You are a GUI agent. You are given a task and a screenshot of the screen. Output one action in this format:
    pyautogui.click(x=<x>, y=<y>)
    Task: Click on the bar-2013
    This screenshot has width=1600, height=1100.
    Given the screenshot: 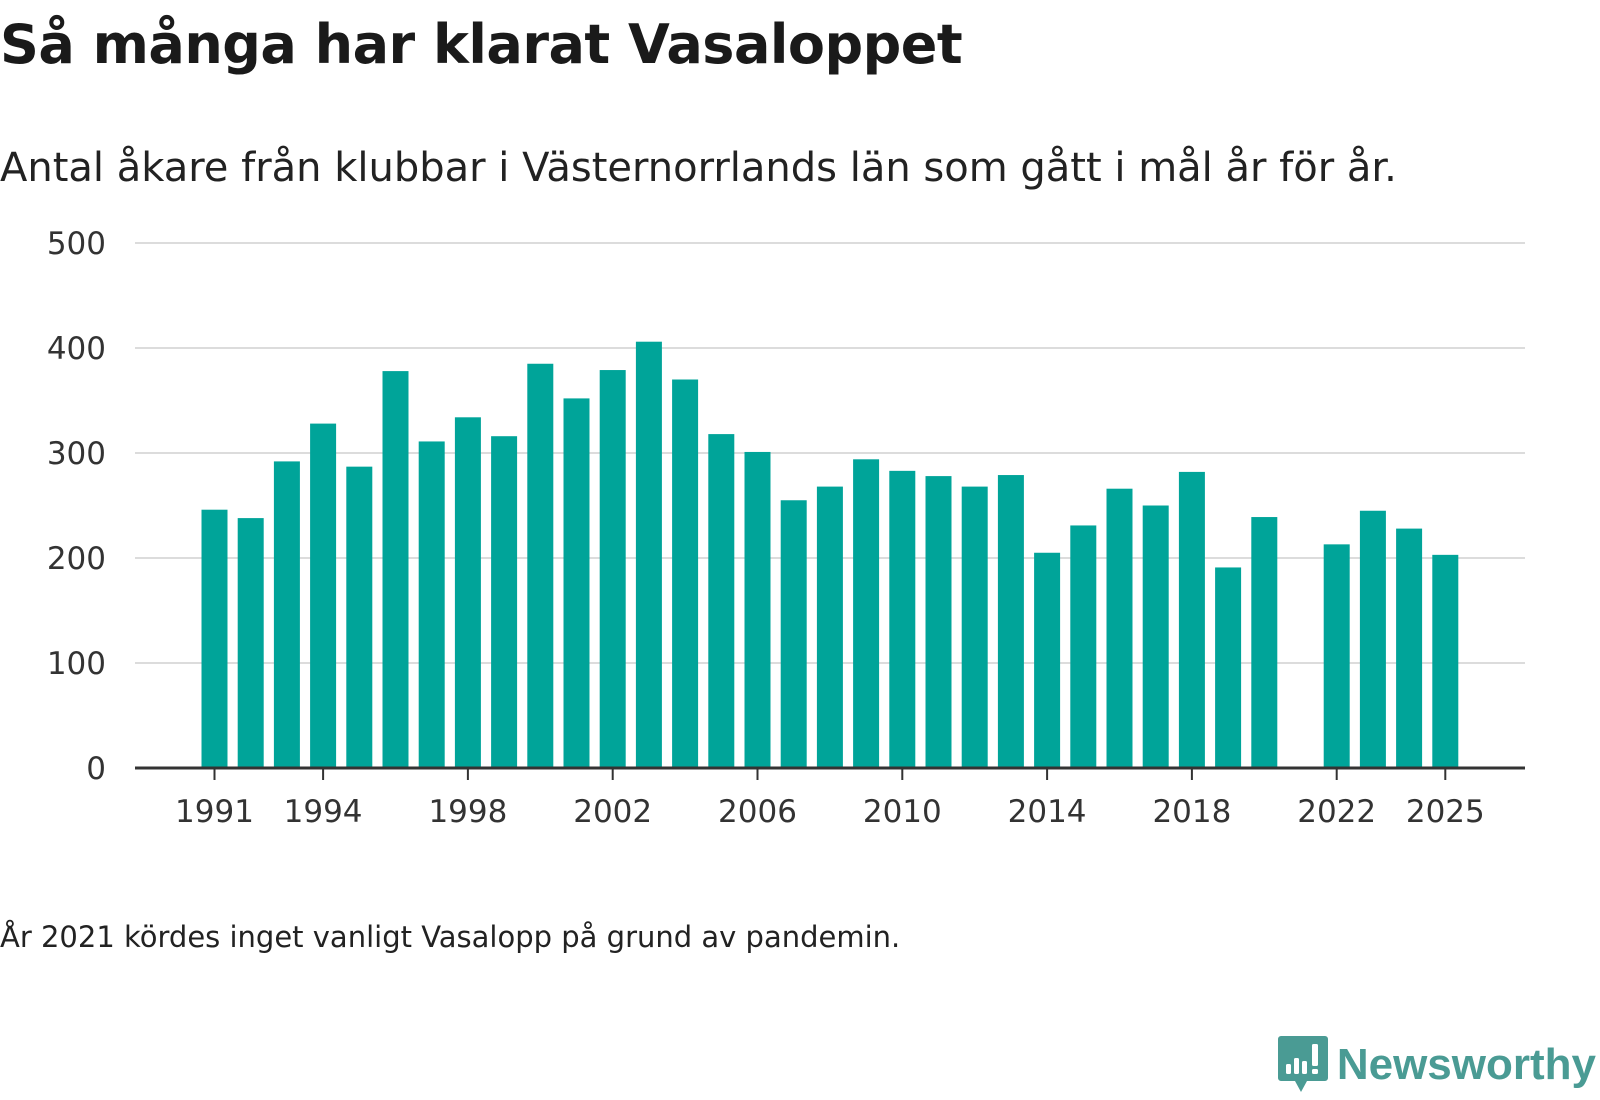 What is the action you would take?
    pyautogui.click(x=1010, y=621)
    